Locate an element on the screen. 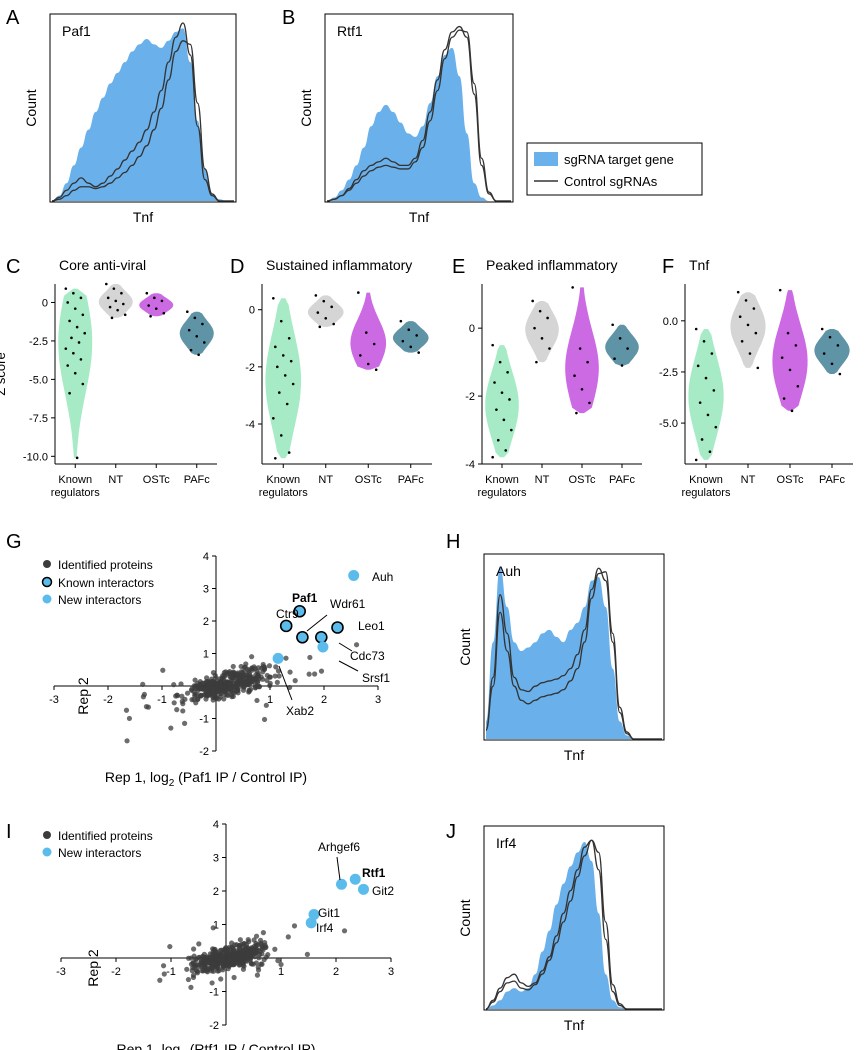 The image size is (866, 1050). x-tick-label-e-2: OSTc is located at coordinates (582, 480).